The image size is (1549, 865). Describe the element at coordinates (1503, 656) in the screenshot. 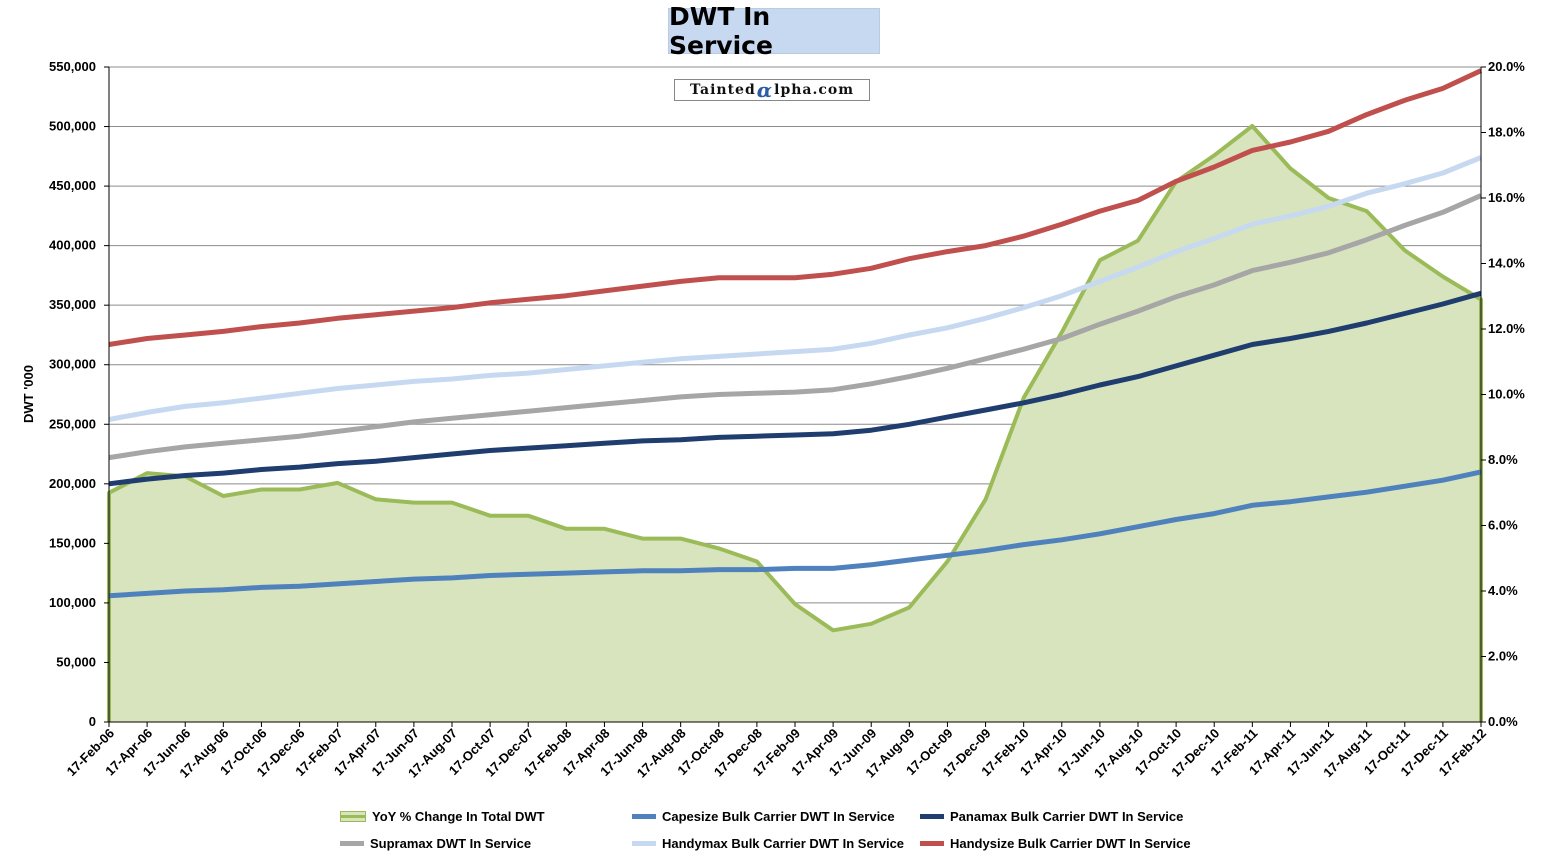

I see `y2-tick-label: 2.0%` at that location.